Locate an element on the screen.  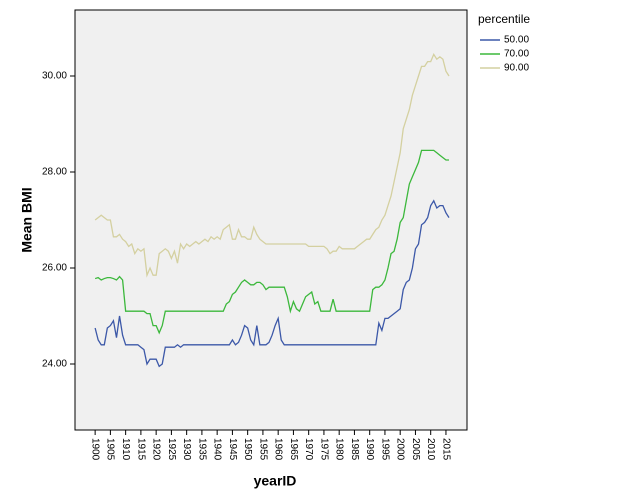
x-tick-label: 1970 is located at coordinates (308, 449).